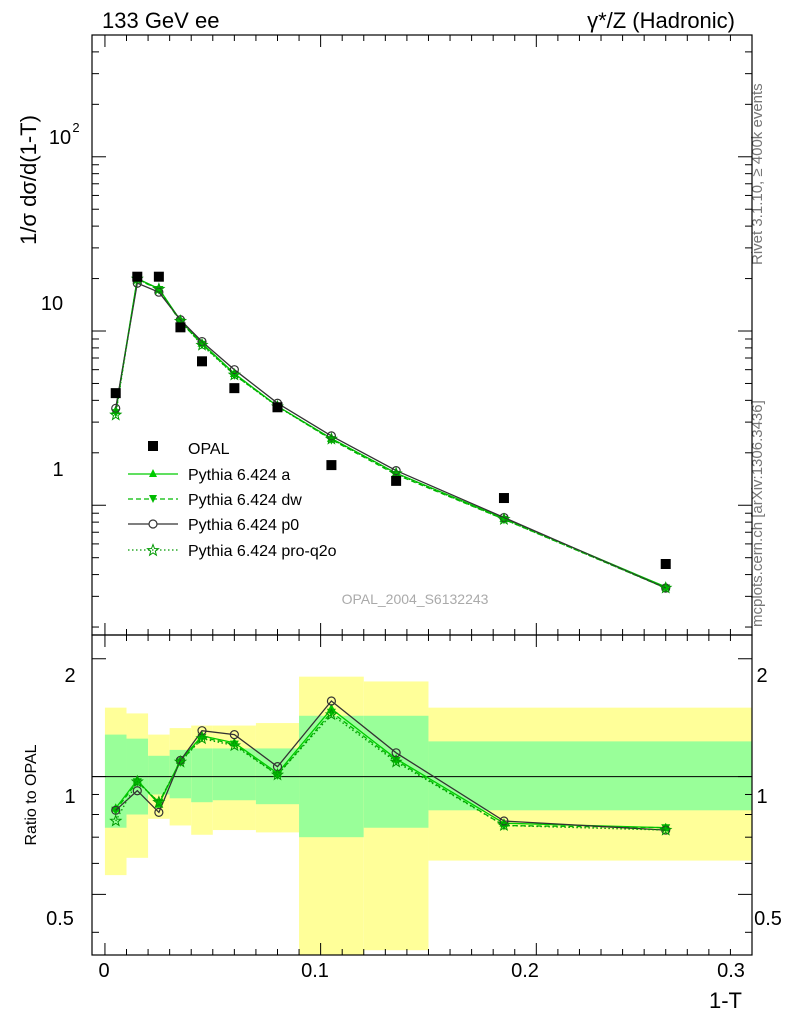 This screenshot has height=1024, width=786. Describe the element at coordinates (160, 20) in the screenshot. I see `header-left-label: 133 GeV ee` at that location.